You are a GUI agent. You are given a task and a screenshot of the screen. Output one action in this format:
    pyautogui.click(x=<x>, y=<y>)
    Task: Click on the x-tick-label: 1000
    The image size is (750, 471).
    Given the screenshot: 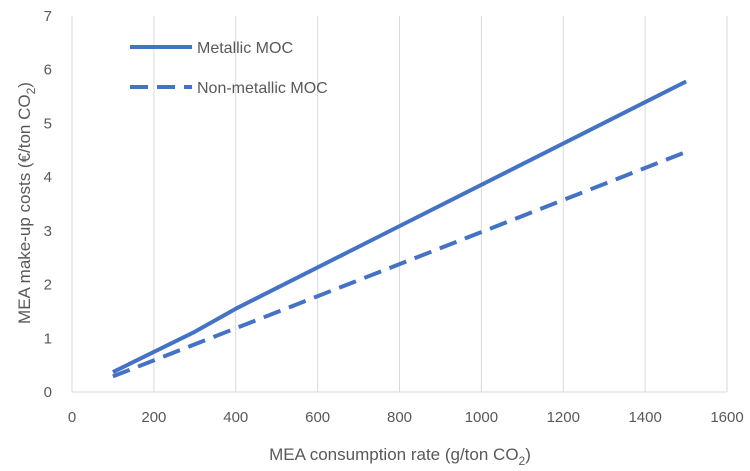 What is the action you would take?
    pyautogui.click(x=481, y=417)
    